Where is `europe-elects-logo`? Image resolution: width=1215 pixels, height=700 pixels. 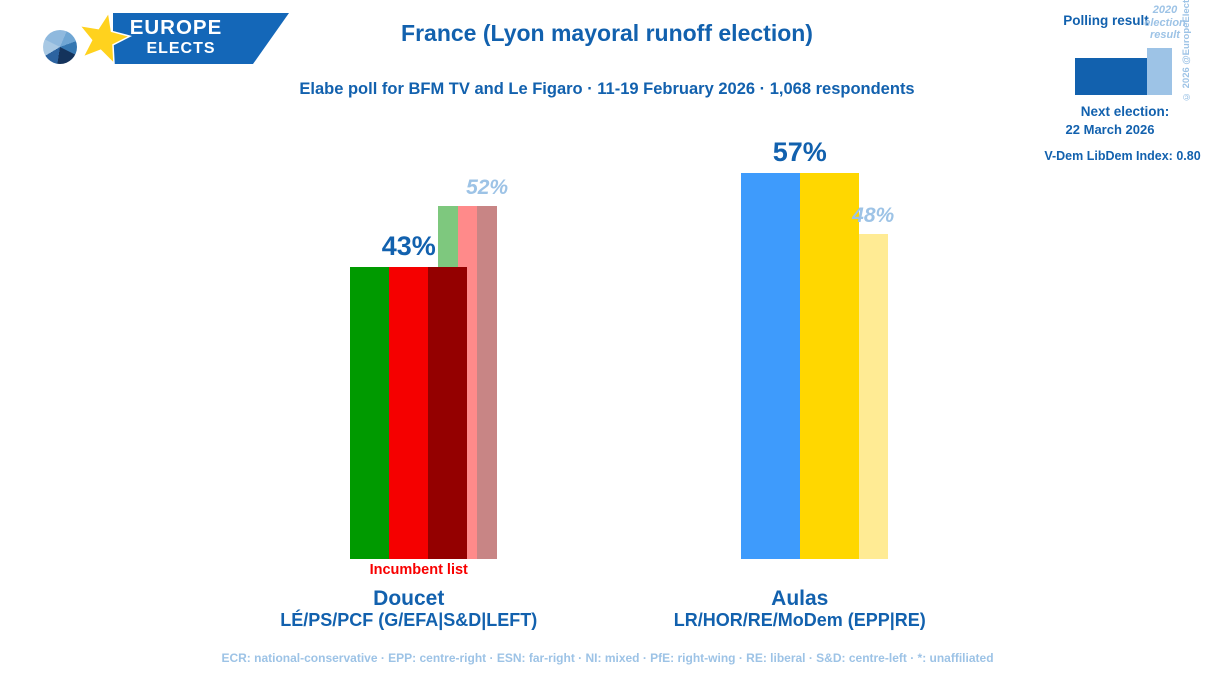 europe-elects-logo is located at coordinates (183, 38).